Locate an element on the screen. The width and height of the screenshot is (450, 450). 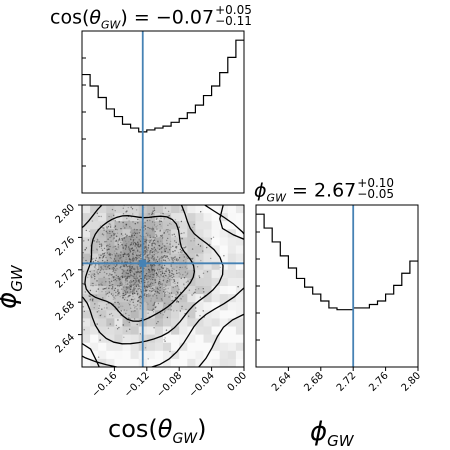
hist-costheta-ticks is located at coordinates (84, 112).